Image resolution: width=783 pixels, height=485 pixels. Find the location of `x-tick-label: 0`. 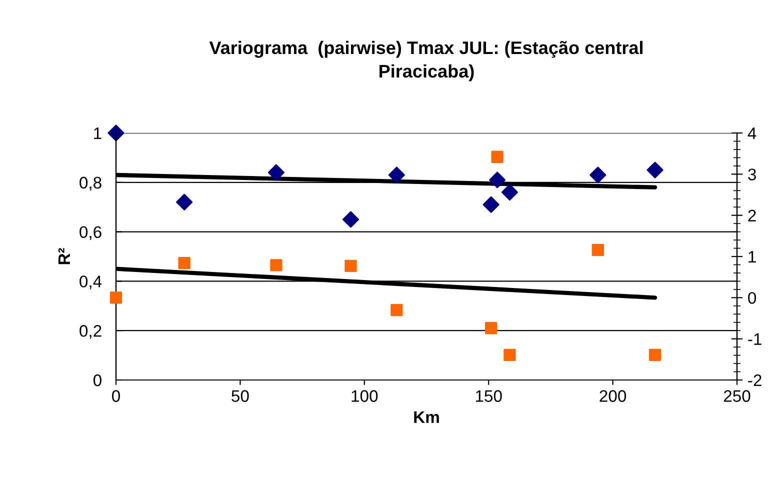

x-tick-label: 0 is located at coordinates (116, 396).